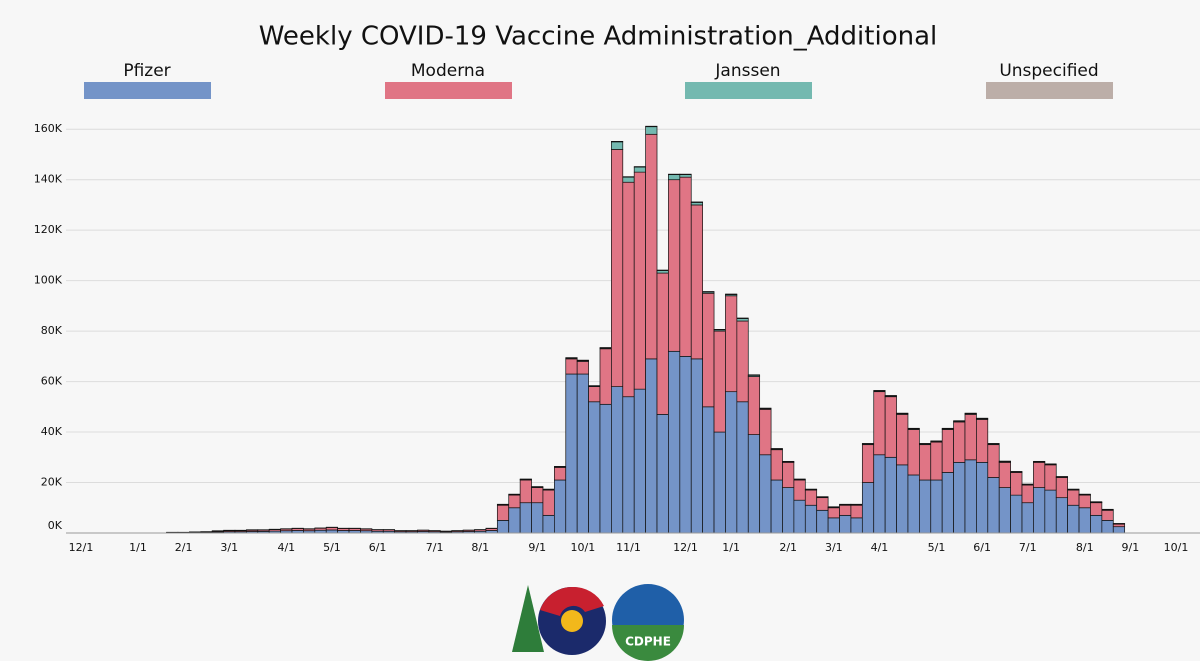  What do you see at coordinates (572, 601) in the screenshot?
I see `colorado-red` at bounding box center [572, 601].